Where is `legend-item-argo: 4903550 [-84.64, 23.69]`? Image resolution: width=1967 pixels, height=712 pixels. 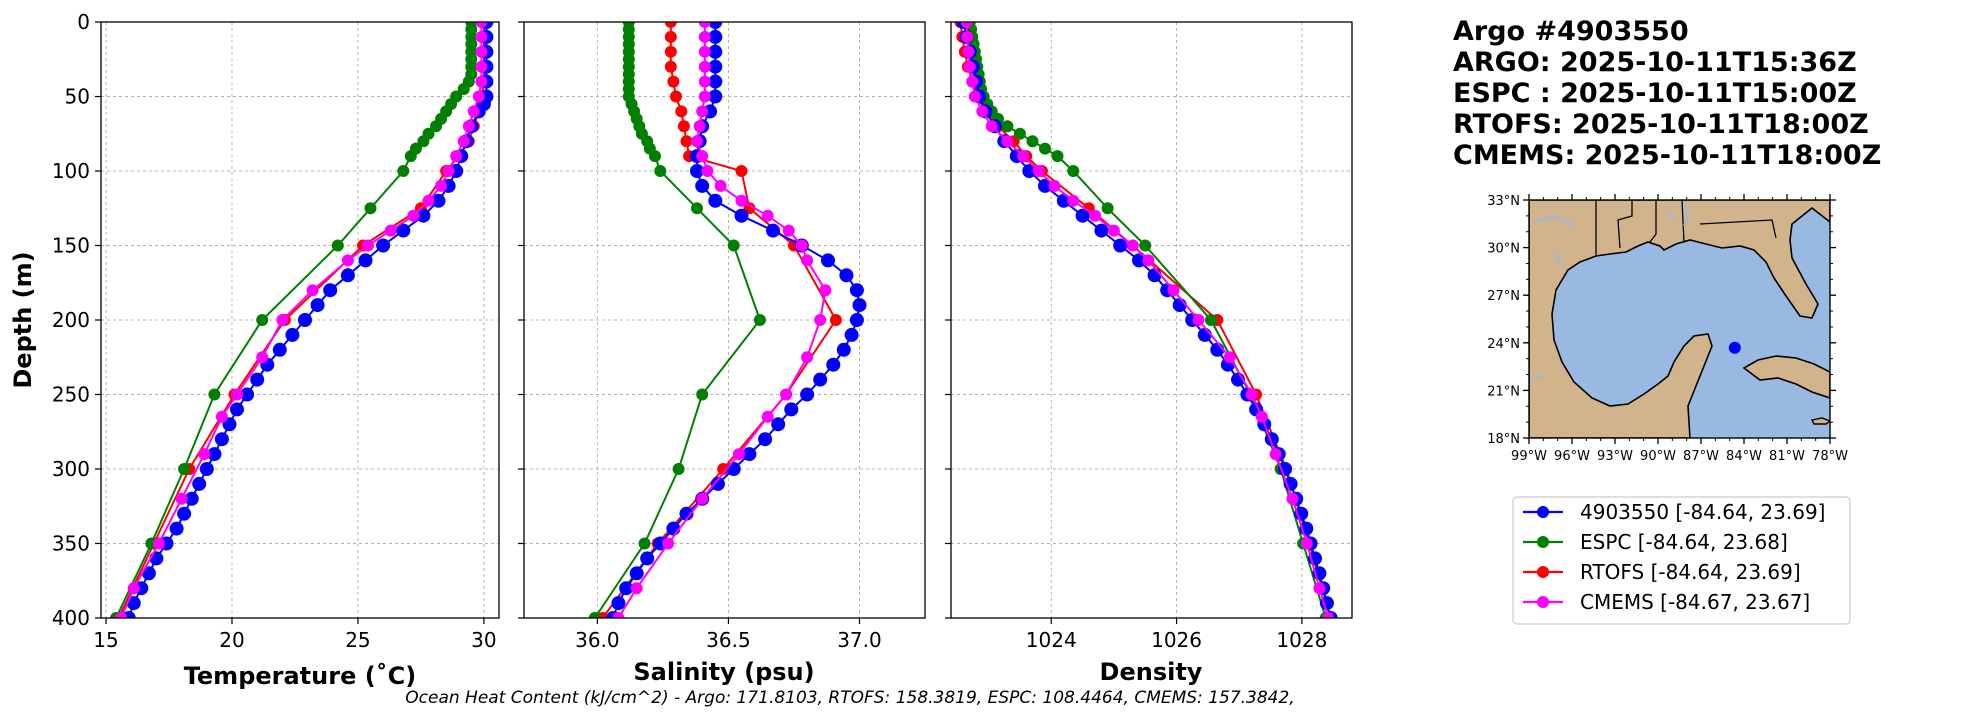 legend-item-argo: 4903550 [-84.64, 23.69] is located at coordinates (1674, 512).